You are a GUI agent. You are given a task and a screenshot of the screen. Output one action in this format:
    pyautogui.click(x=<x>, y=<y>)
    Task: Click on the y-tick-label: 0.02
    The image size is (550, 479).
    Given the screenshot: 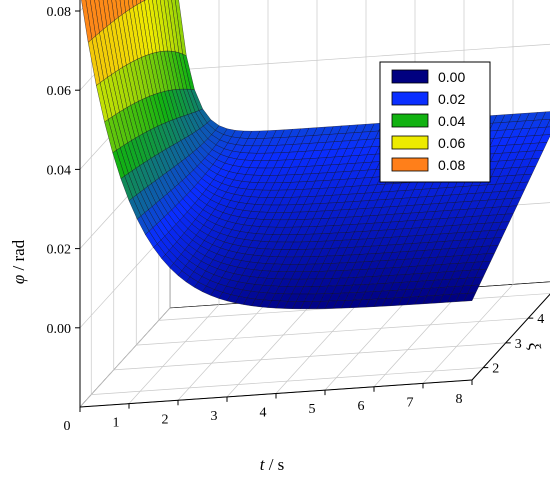 What is the action you would take?
    pyautogui.click(x=59, y=250)
    